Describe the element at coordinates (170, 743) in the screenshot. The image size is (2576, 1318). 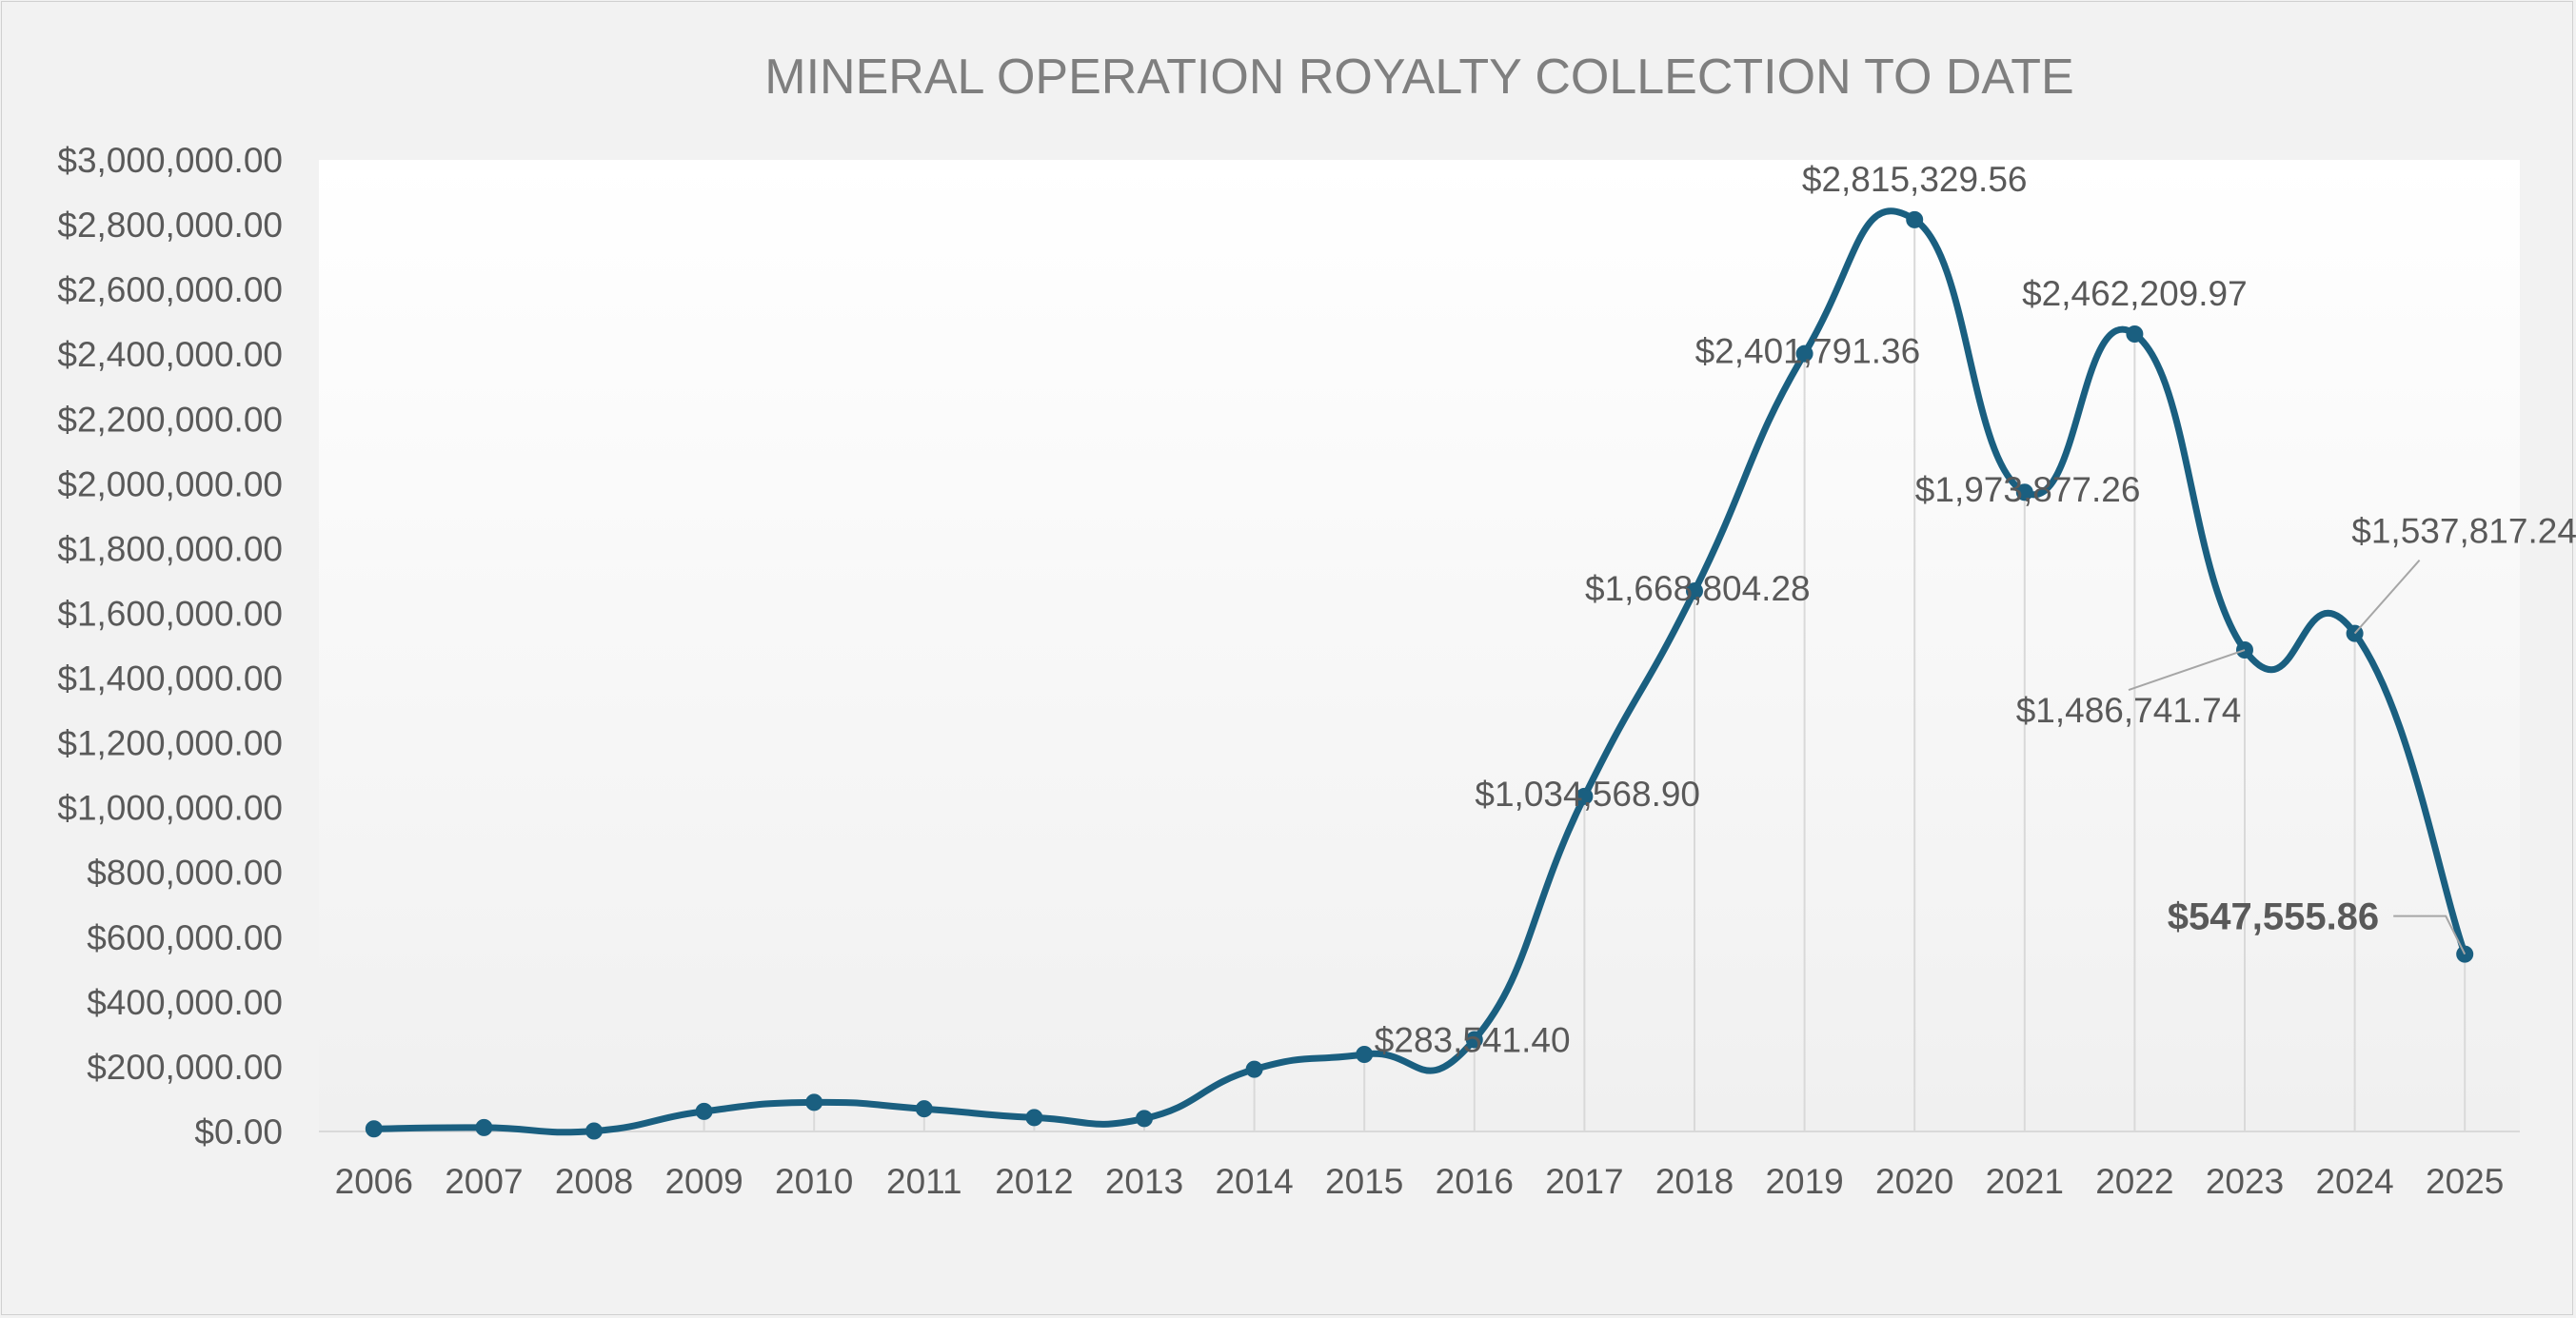
I see `y-tick-label: $1,200,000.00` at that location.